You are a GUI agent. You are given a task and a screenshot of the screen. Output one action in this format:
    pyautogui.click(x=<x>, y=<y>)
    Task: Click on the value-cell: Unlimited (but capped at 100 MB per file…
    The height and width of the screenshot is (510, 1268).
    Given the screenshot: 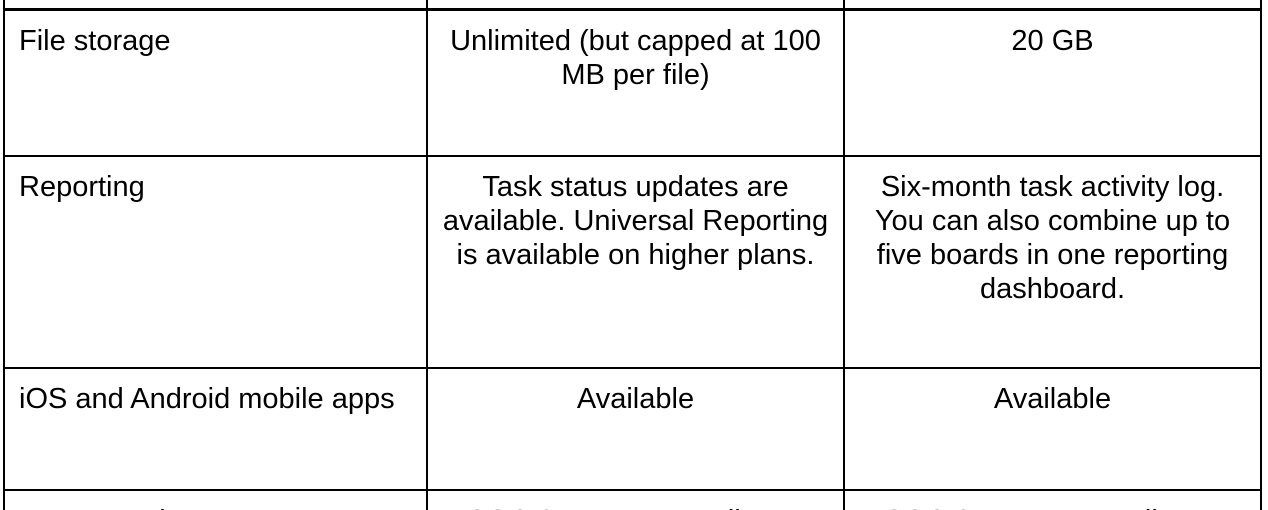 What is the action you would take?
    pyautogui.click(x=635, y=82)
    